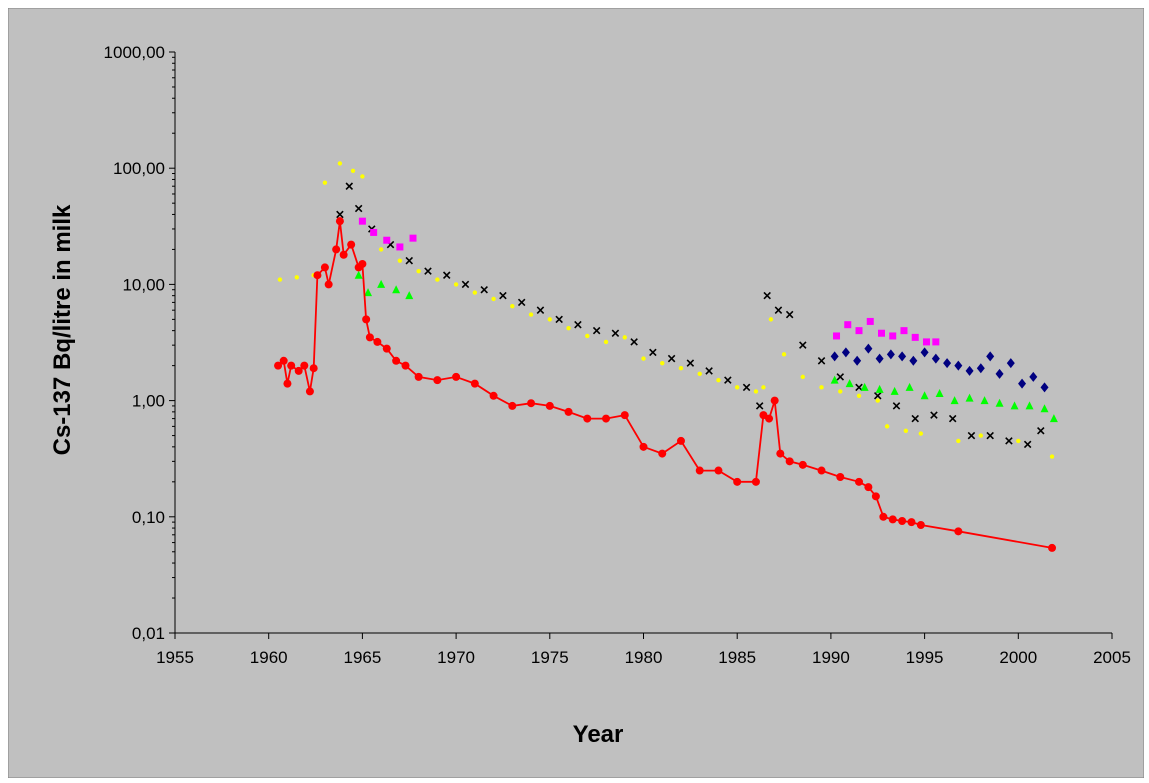 The height and width of the screenshot is (783, 1149). Describe the element at coordinates (1112, 657) in the screenshot. I see `x-tick-label: 2005` at that location.